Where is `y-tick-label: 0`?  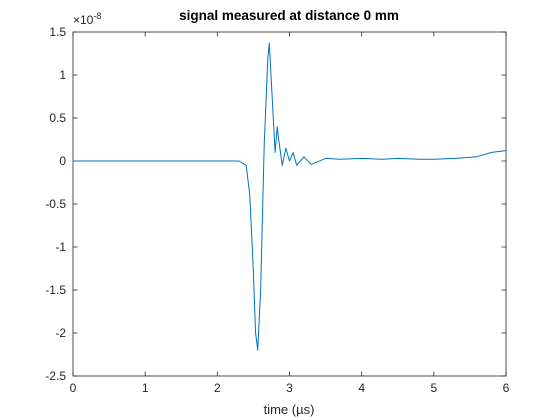 y-tick-label: 0 is located at coordinates (62, 161).